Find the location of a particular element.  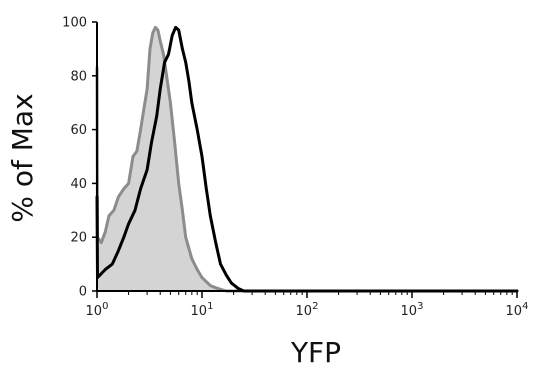

x-tick-label: 10⁰ is located at coordinates (97, 310).